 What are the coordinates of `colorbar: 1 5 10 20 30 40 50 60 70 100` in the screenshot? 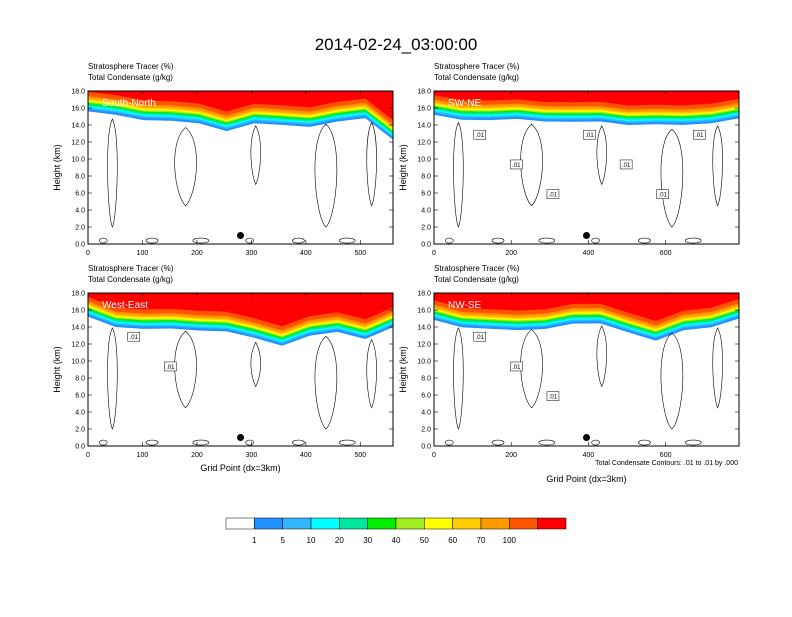 It's located at (396, 531).